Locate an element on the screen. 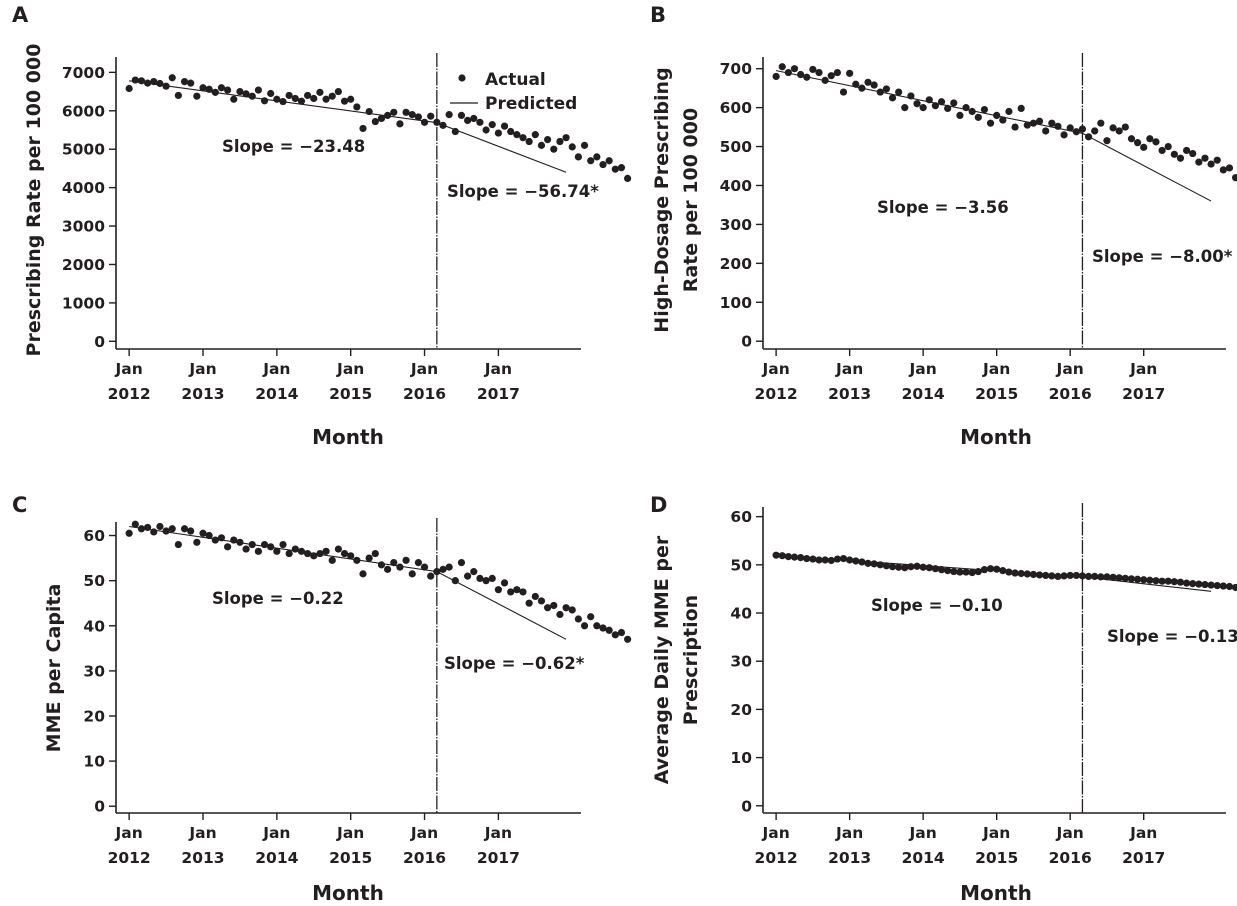 This screenshot has width=1237, height=906. panel-a-letter: A is located at coordinates (20, 15).